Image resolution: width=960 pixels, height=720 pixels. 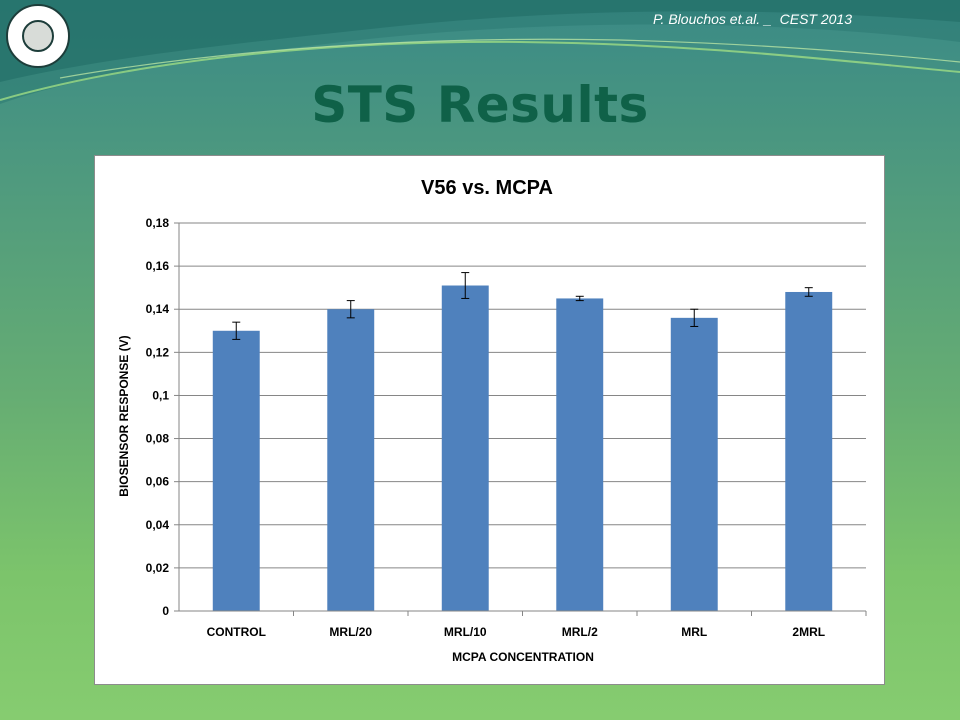 I want to click on seal-portrait-icon, so click(x=38, y=36).